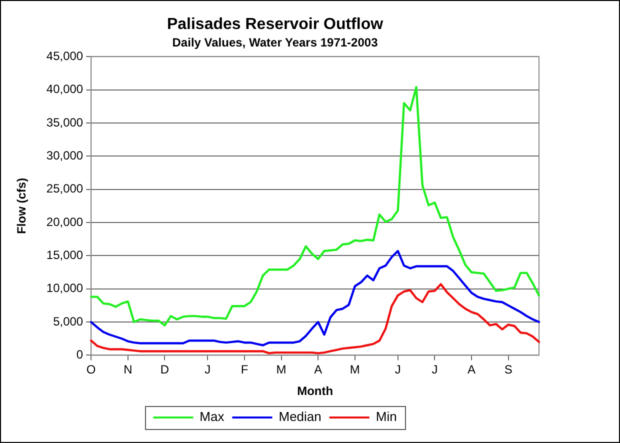 Image resolution: width=620 pixels, height=443 pixels. I want to click on x-tick-label: S, so click(508, 369).